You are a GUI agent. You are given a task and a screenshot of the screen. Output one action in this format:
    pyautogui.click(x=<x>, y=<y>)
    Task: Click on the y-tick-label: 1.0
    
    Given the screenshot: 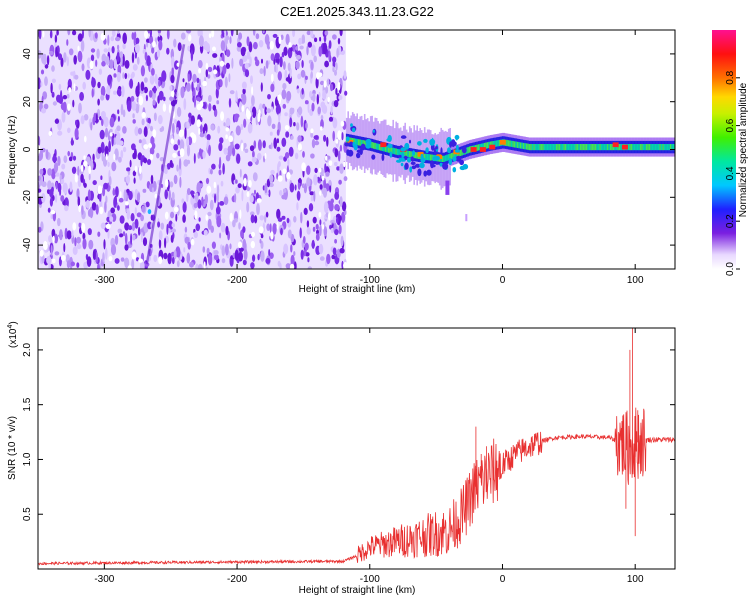 What is the action you would take?
    pyautogui.click(x=27, y=459)
    